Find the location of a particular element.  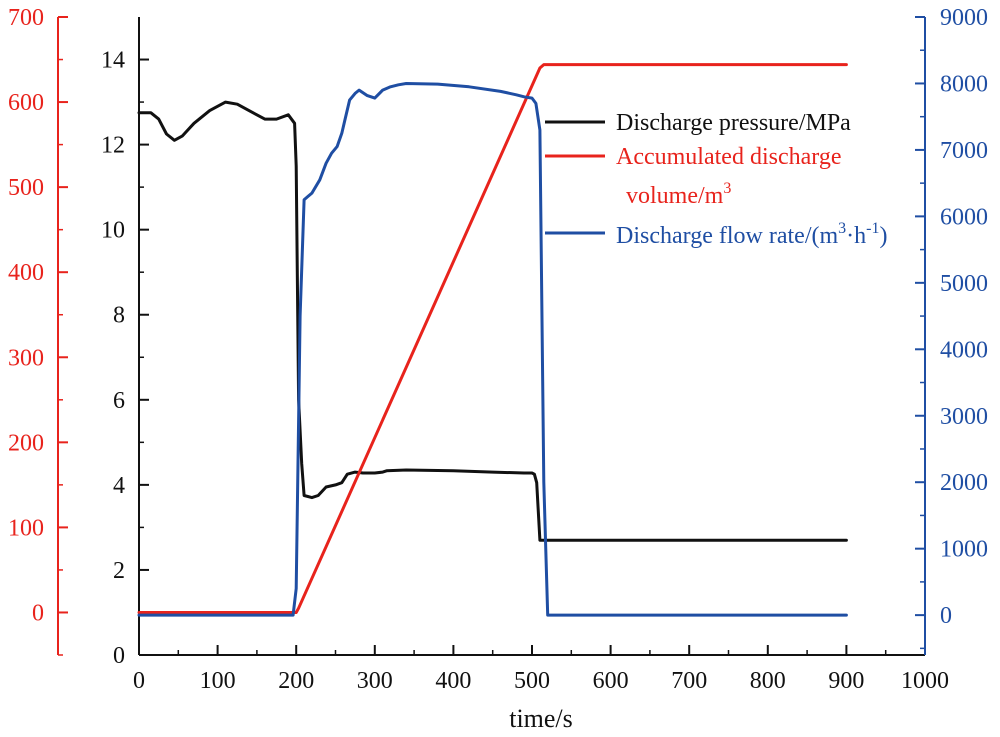

x-tick-label: 800 is located at coordinates (768, 681).